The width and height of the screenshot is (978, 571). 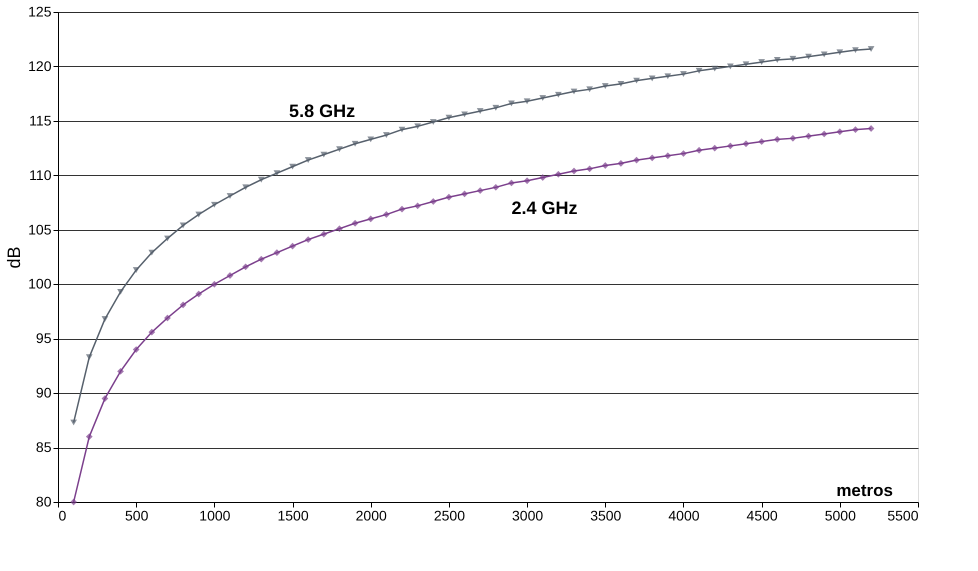 What do you see at coordinates (606, 516) in the screenshot?
I see `x-tick-label: 3500` at bounding box center [606, 516].